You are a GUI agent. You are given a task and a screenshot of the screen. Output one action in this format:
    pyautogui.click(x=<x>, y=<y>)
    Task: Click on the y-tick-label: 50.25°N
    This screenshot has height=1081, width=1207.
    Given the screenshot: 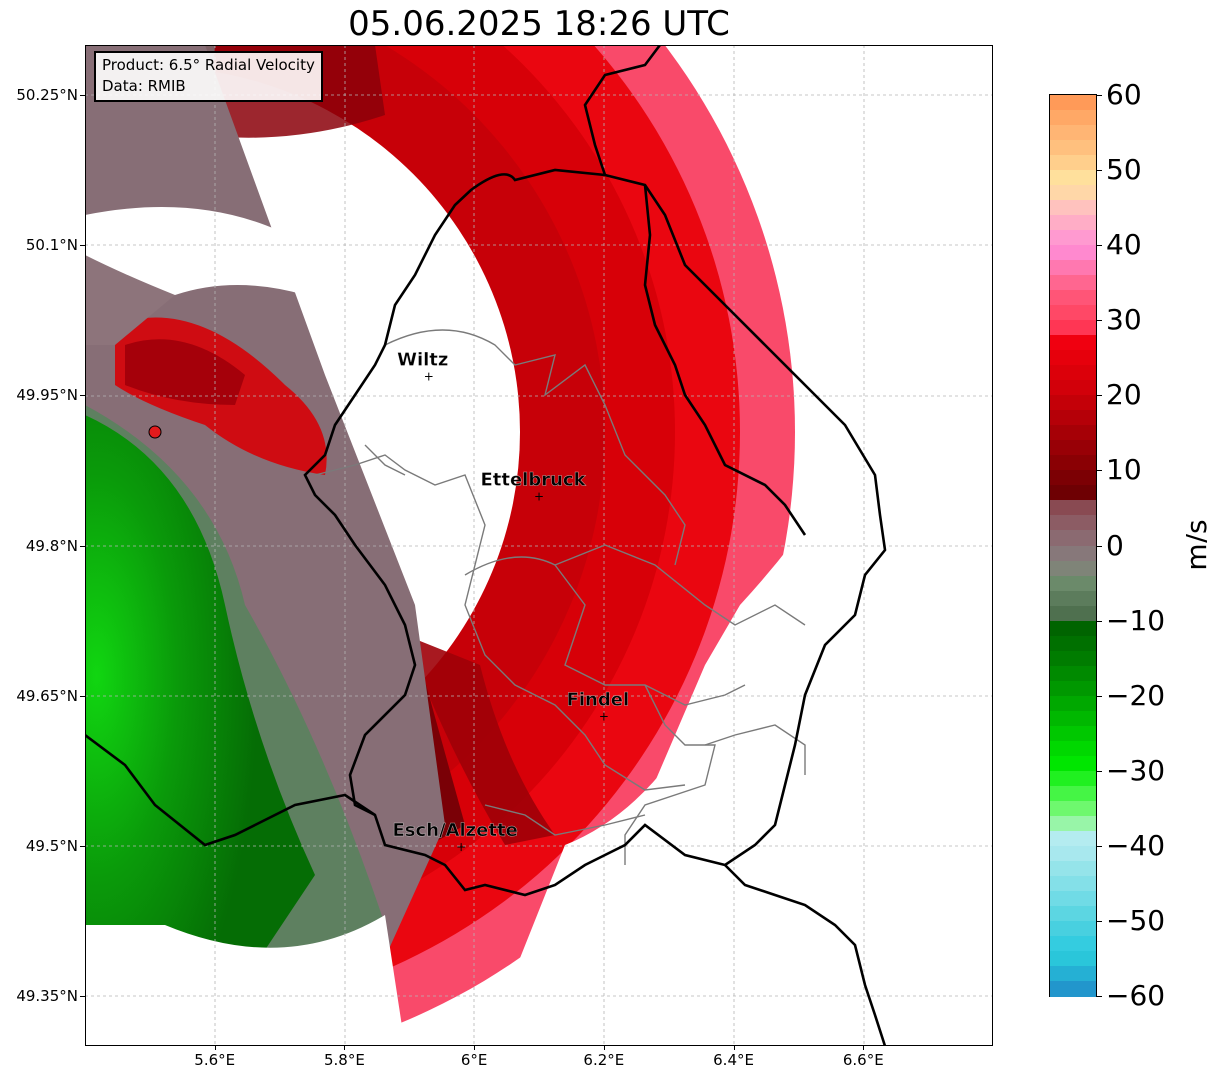 What is the action you would take?
    pyautogui.click(x=47, y=95)
    